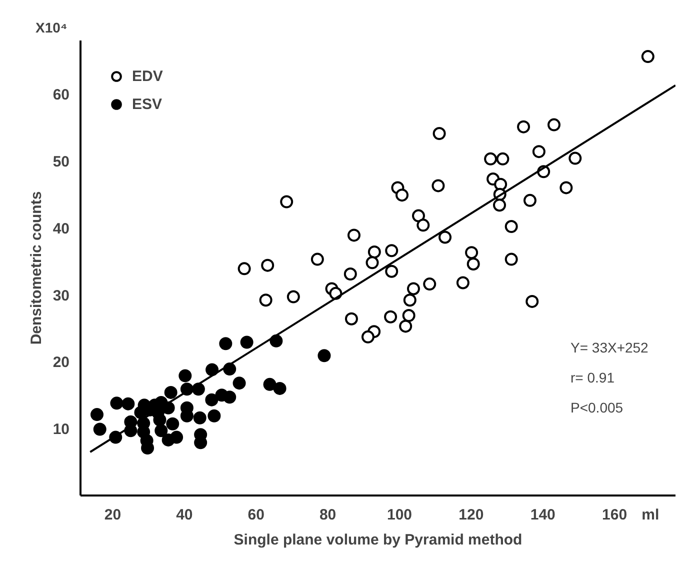 Image resolution: width=696 pixels, height=571 pixels. I want to click on x-tick-label: 40, so click(184, 515).